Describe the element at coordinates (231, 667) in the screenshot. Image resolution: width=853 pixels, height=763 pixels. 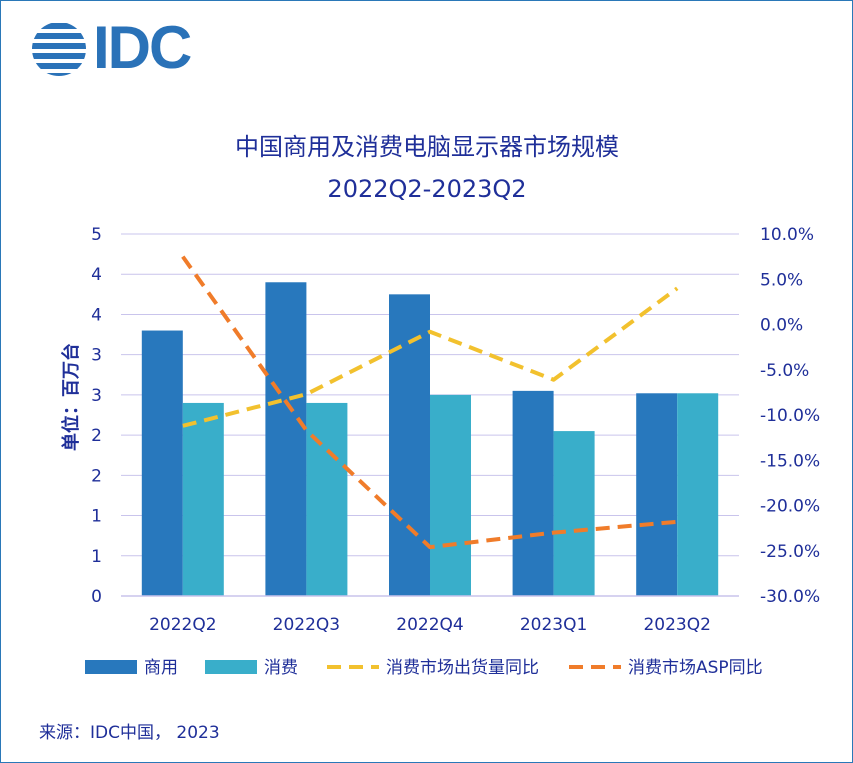
I see `legend-consumer-swatch` at that location.